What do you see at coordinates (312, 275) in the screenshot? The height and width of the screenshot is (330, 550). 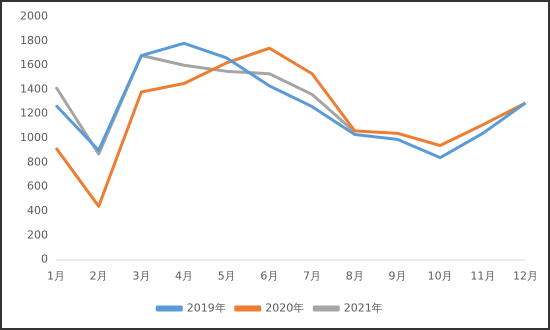 I see `x-tick-label: 7月` at bounding box center [312, 275].